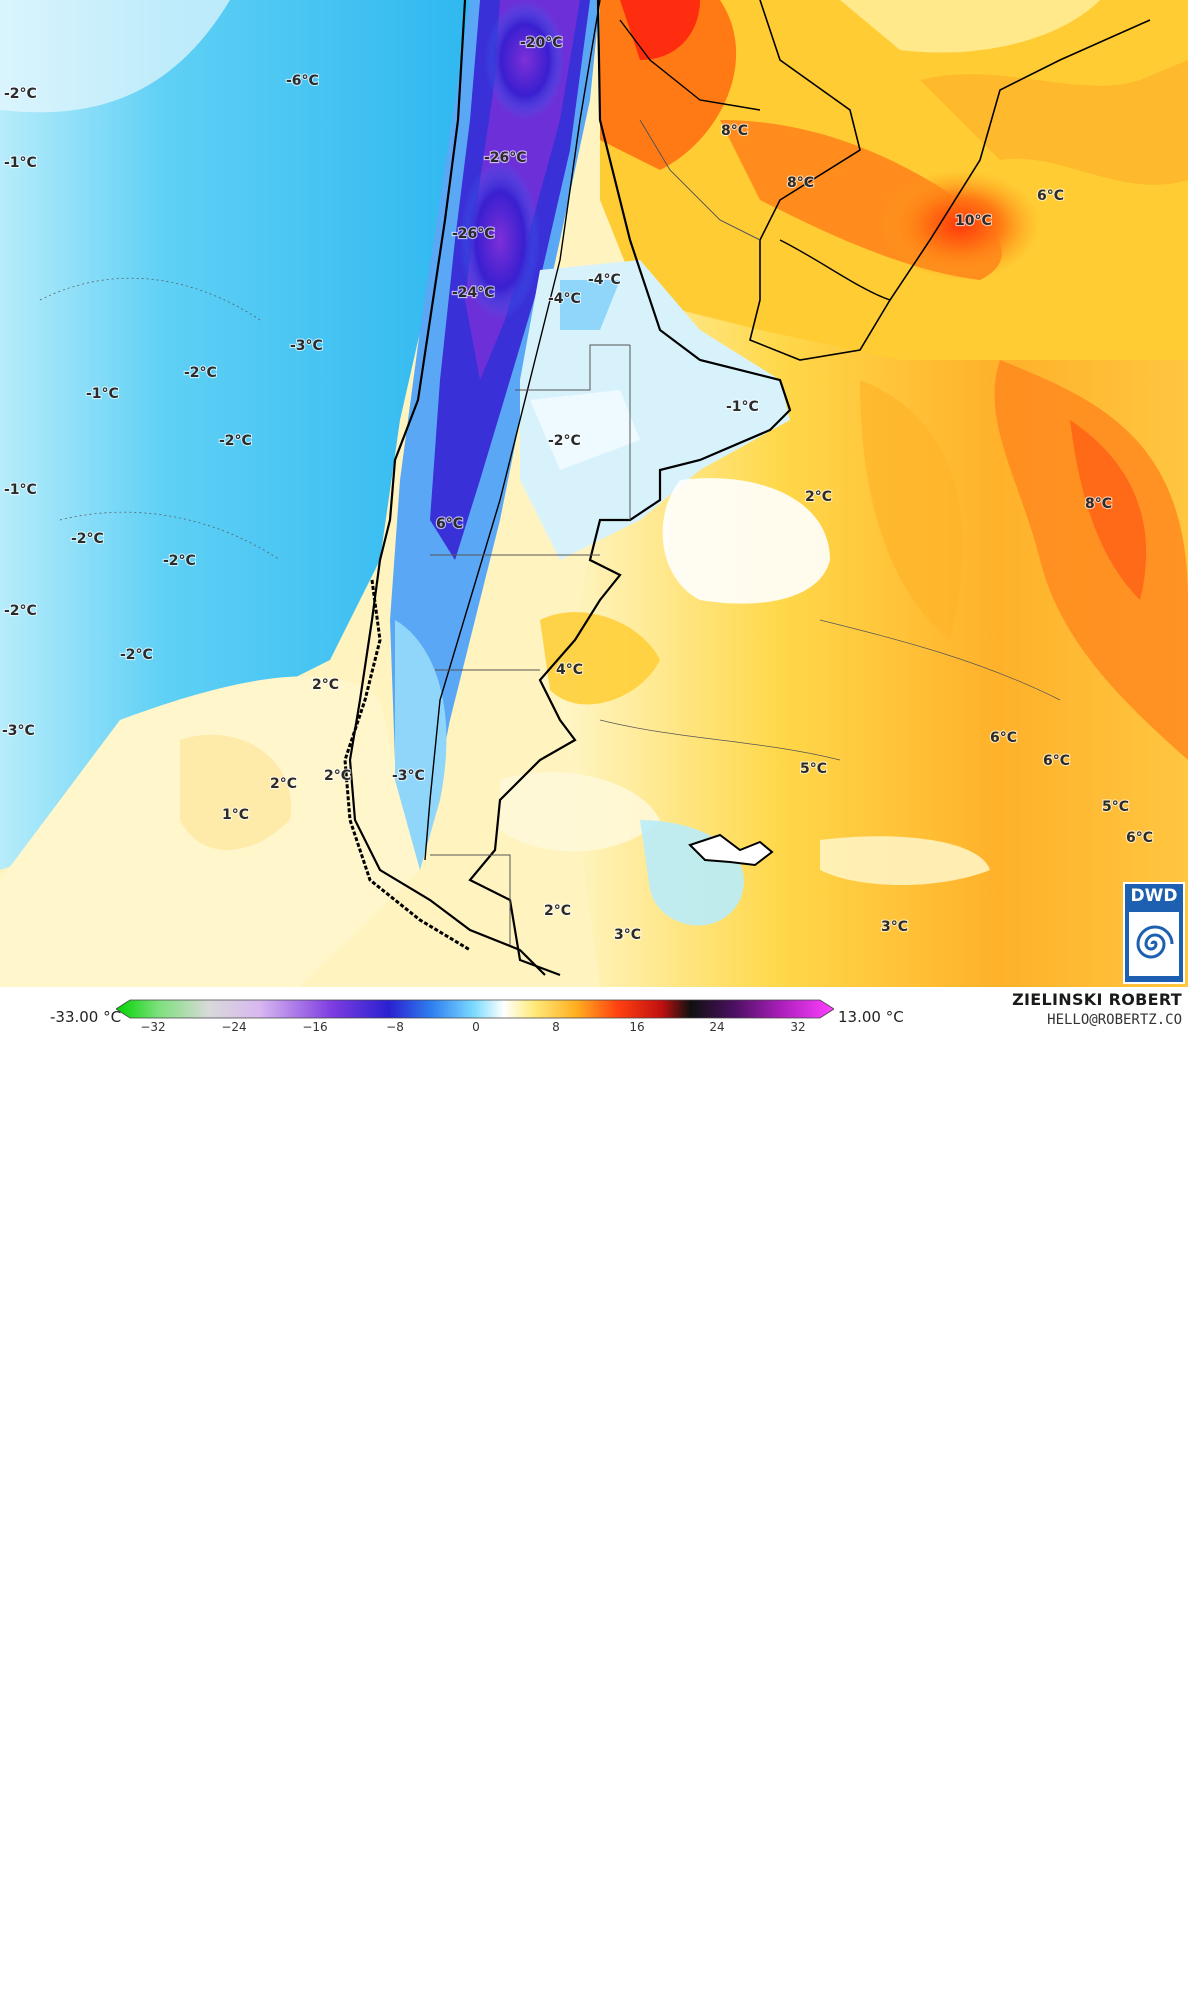  I want to click on national-borders, so click(950, 180).